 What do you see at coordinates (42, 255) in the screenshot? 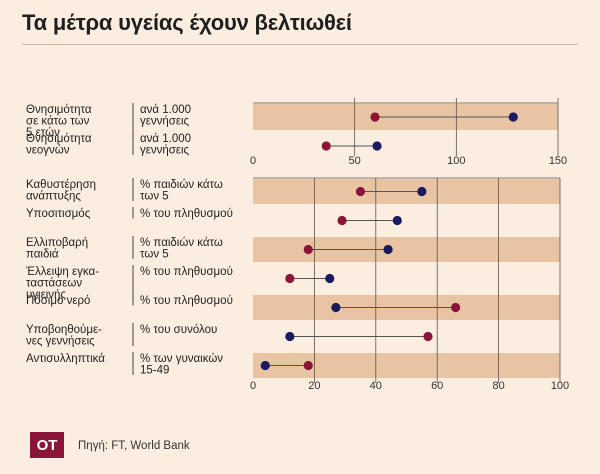
I see `row-label-line: παιδιά` at bounding box center [42, 255].